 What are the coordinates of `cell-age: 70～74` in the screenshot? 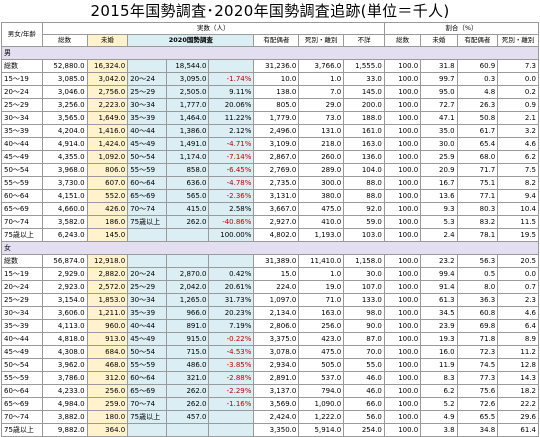 It's located at (22, 417).